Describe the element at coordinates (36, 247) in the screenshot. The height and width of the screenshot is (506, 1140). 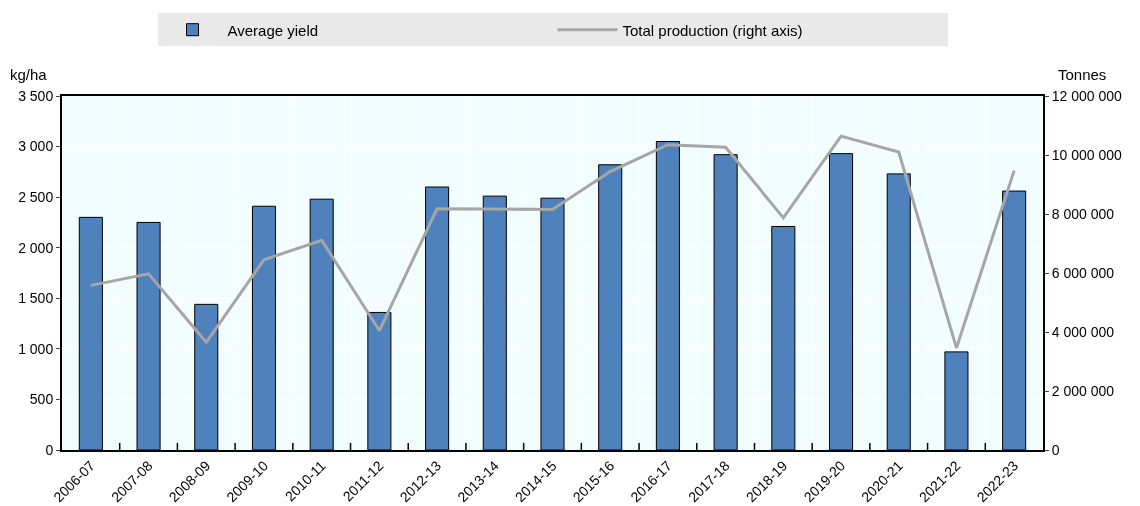
I see `y-tick-label: 2 000` at that location.